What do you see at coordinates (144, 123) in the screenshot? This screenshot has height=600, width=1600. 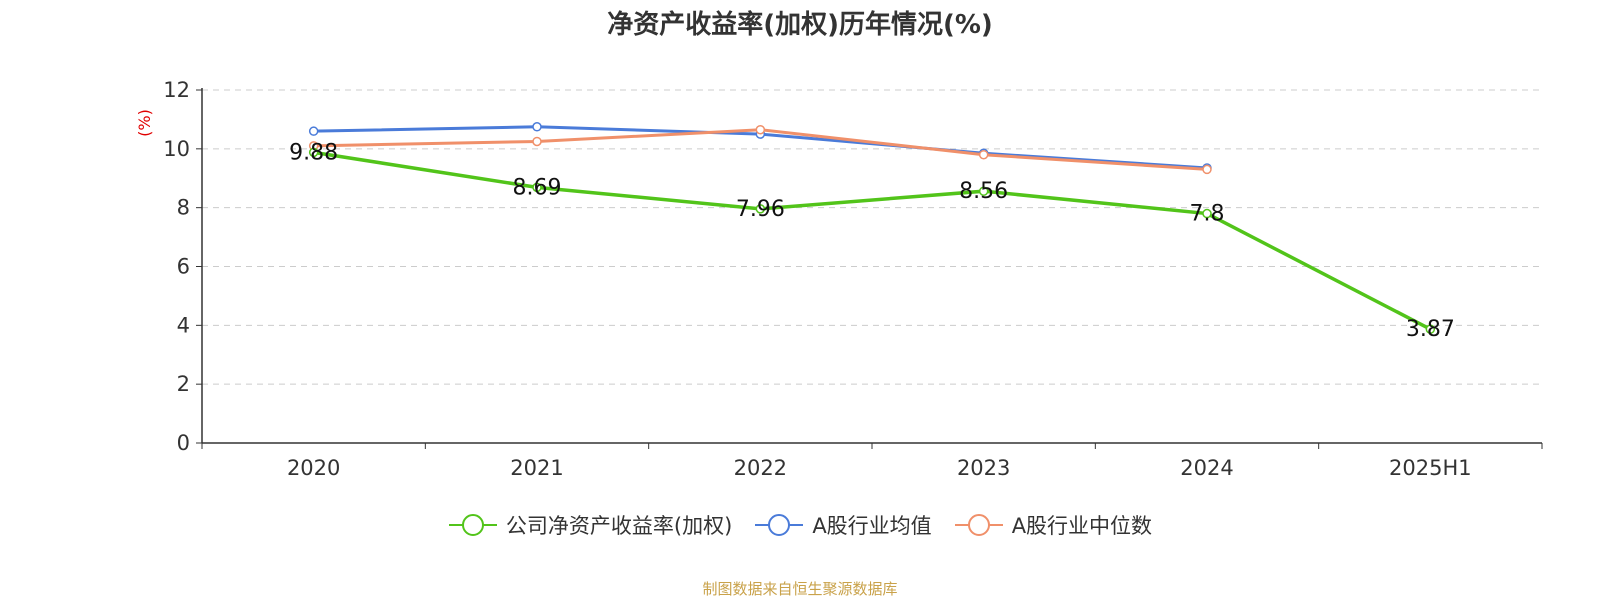 I see `y-axis-label: (%)` at bounding box center [144, 123].